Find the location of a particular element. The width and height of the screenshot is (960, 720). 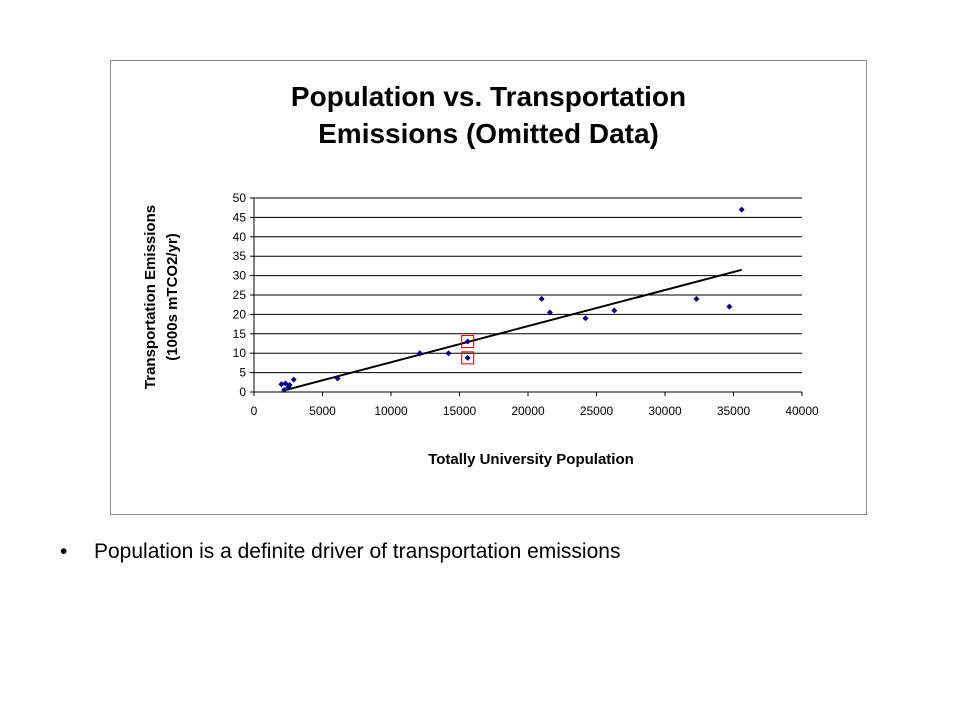

y-tick-label-50: 50 is located at coordinates (240, 198).